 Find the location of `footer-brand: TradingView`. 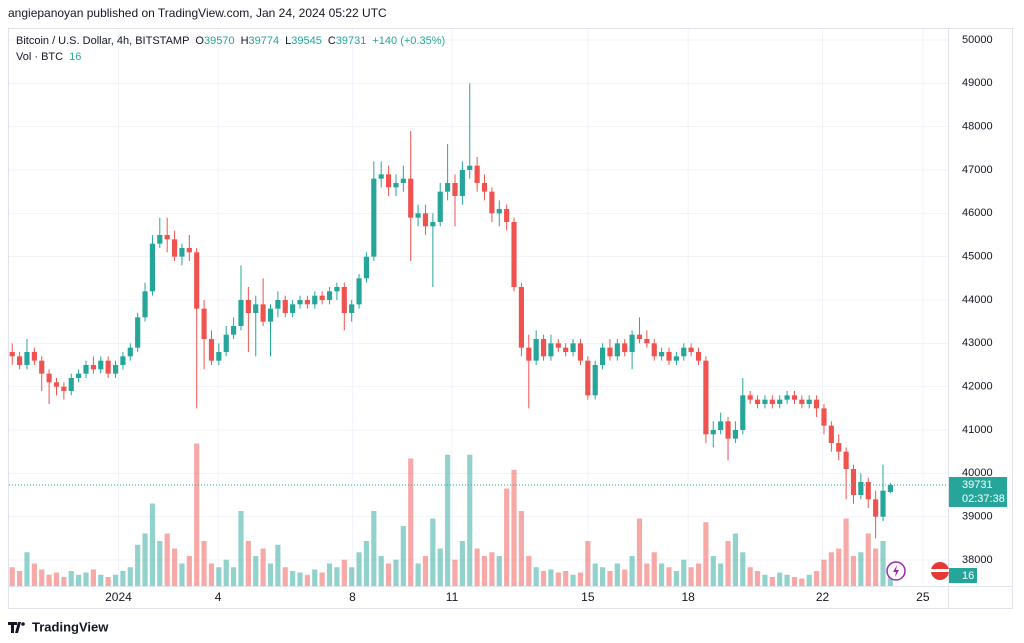

footer-brand: TradingView is located at coordinates (70, 626).